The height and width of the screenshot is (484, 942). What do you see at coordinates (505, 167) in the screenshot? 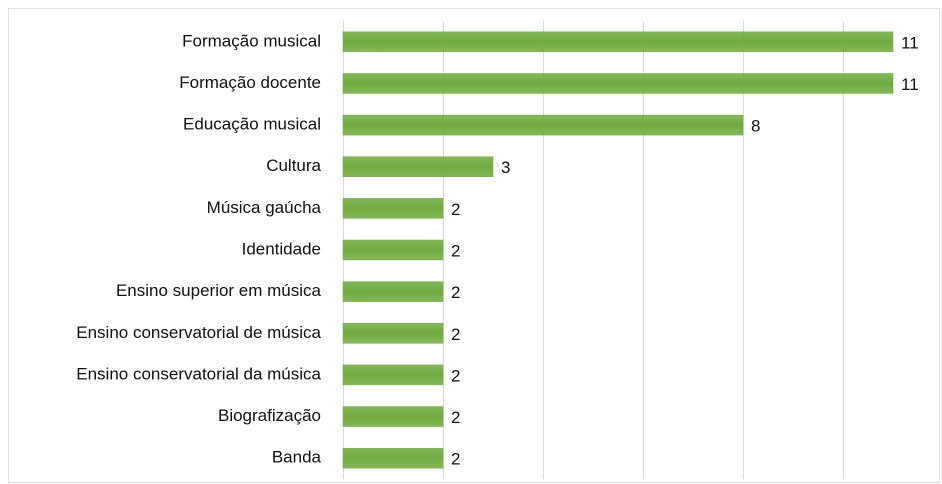
I see `data-label: 3` at bounding box center [505, 167].